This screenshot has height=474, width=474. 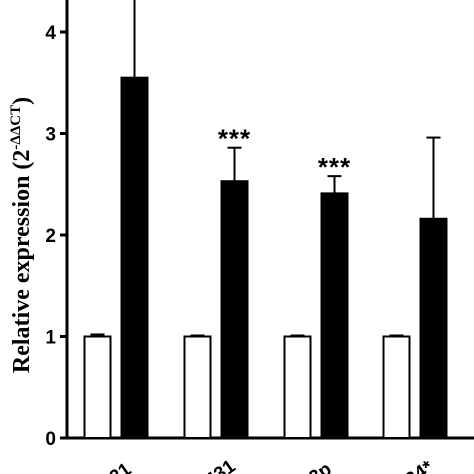 What do you see at coordinates (50, 236) in the screenshot?
I see `y-tick-label-2: 2` at bounding box center [50, 236].